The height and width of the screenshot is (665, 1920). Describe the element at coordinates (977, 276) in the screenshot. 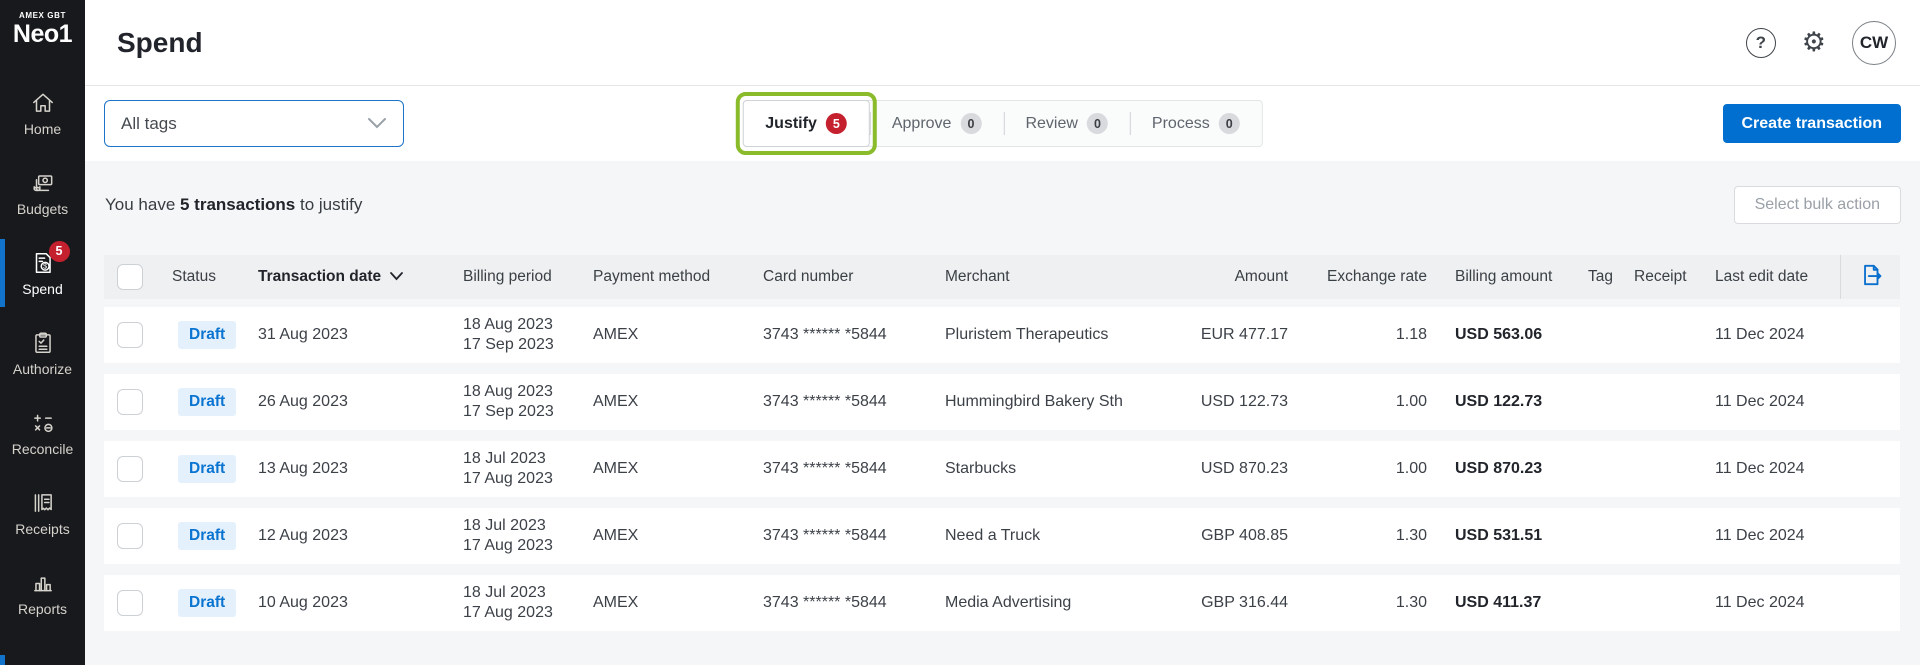

I see `col-merchant: Merchant` at that location.